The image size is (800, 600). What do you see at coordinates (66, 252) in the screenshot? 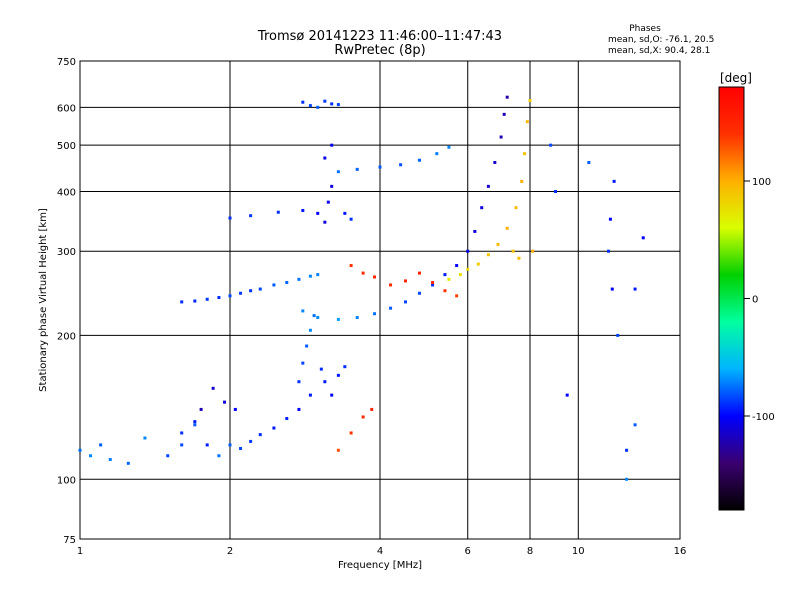
I see `y-tick-label: 300` at bounding box center [66, 252].